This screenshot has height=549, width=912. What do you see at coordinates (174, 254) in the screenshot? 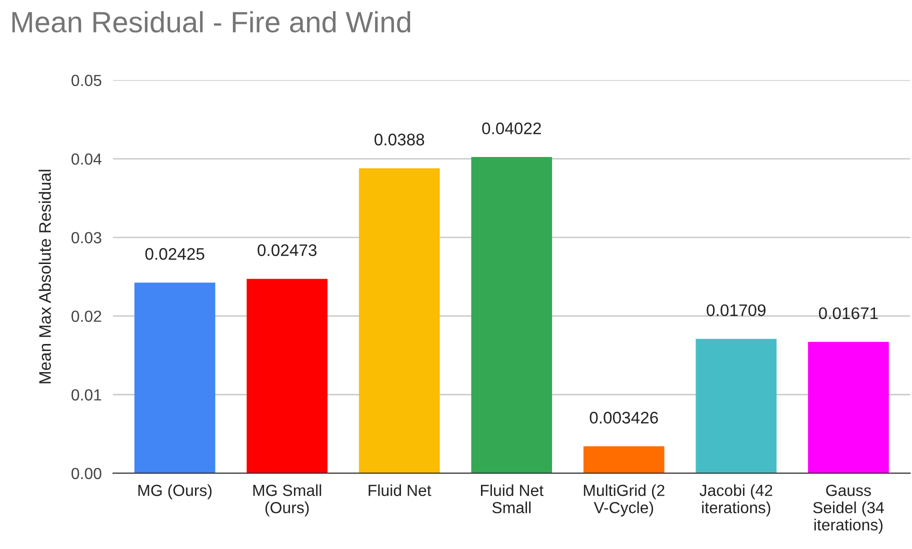
I see `data-label: 0.02425` at bounding box center [174, 254].